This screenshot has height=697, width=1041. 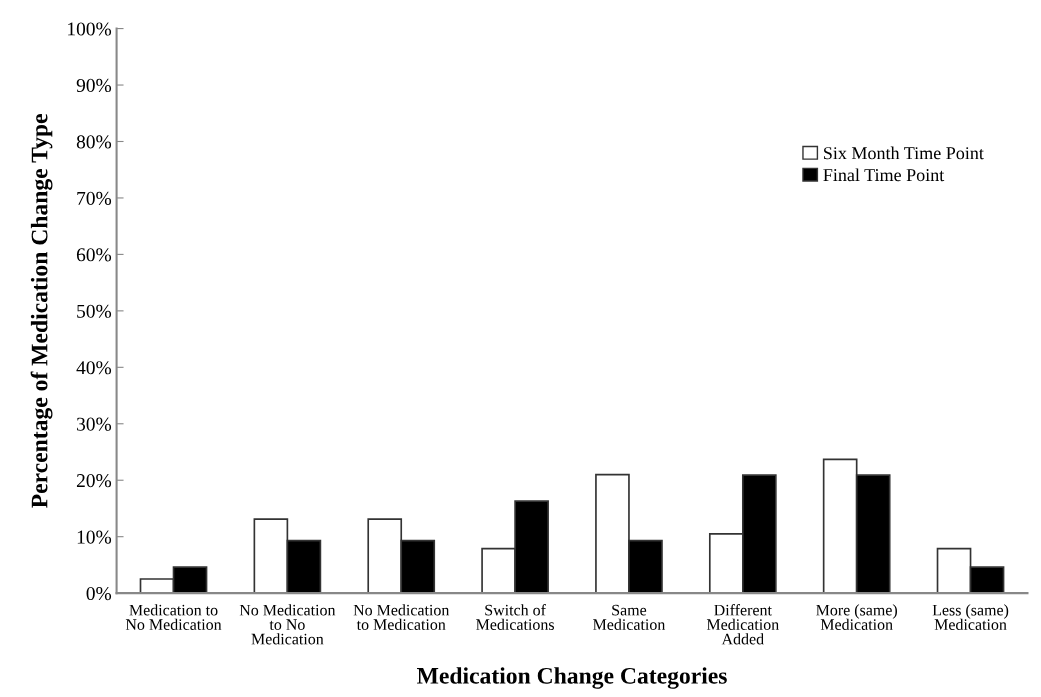 I want to click on x-tick-label: Same Medication, so click(x=629, y=617).